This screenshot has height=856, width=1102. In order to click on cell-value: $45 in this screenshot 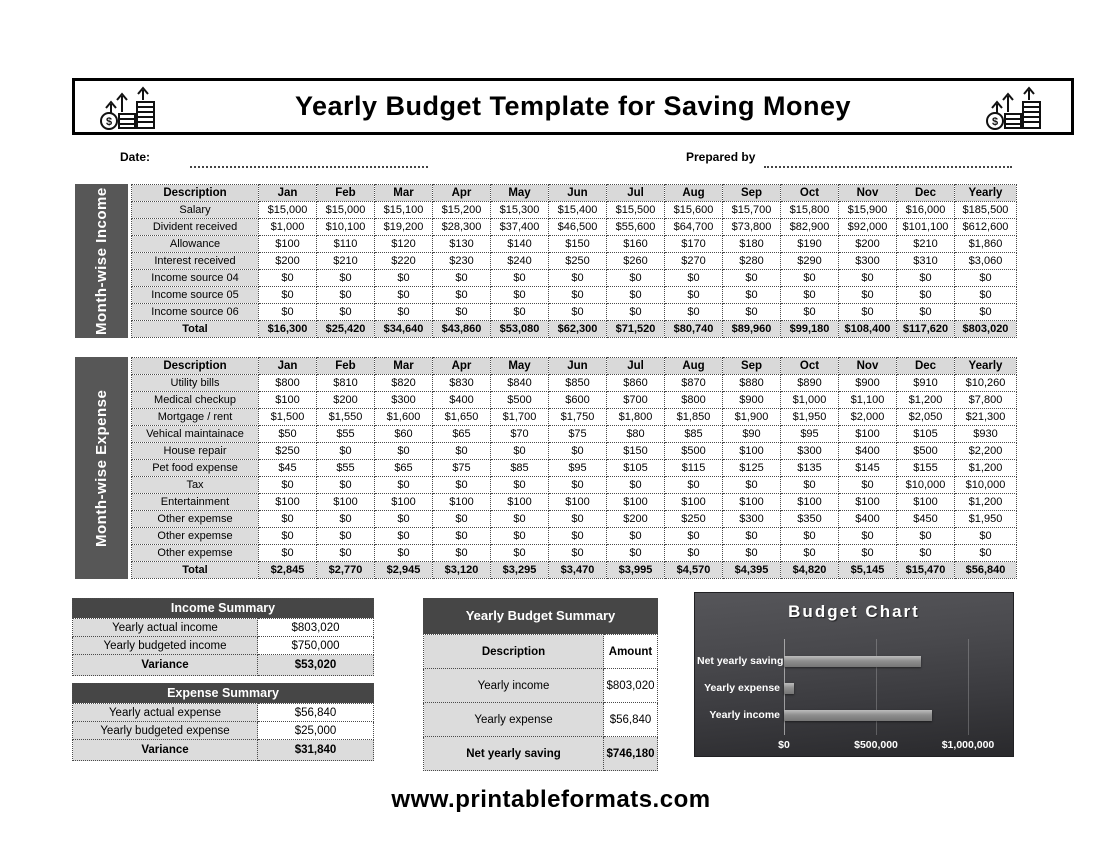, I will do `click(287, 468)`.